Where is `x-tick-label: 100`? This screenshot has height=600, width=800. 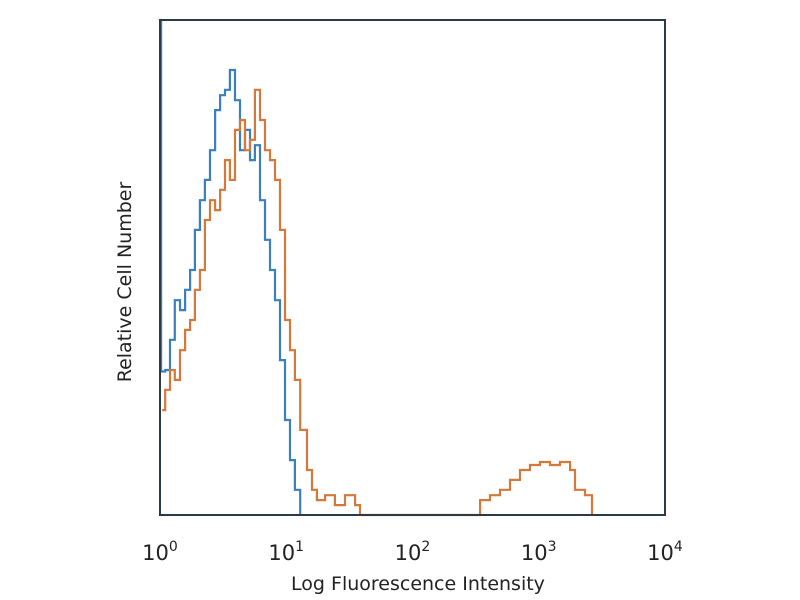
x-tick-label: 100 is located at coordinates (160, 552).